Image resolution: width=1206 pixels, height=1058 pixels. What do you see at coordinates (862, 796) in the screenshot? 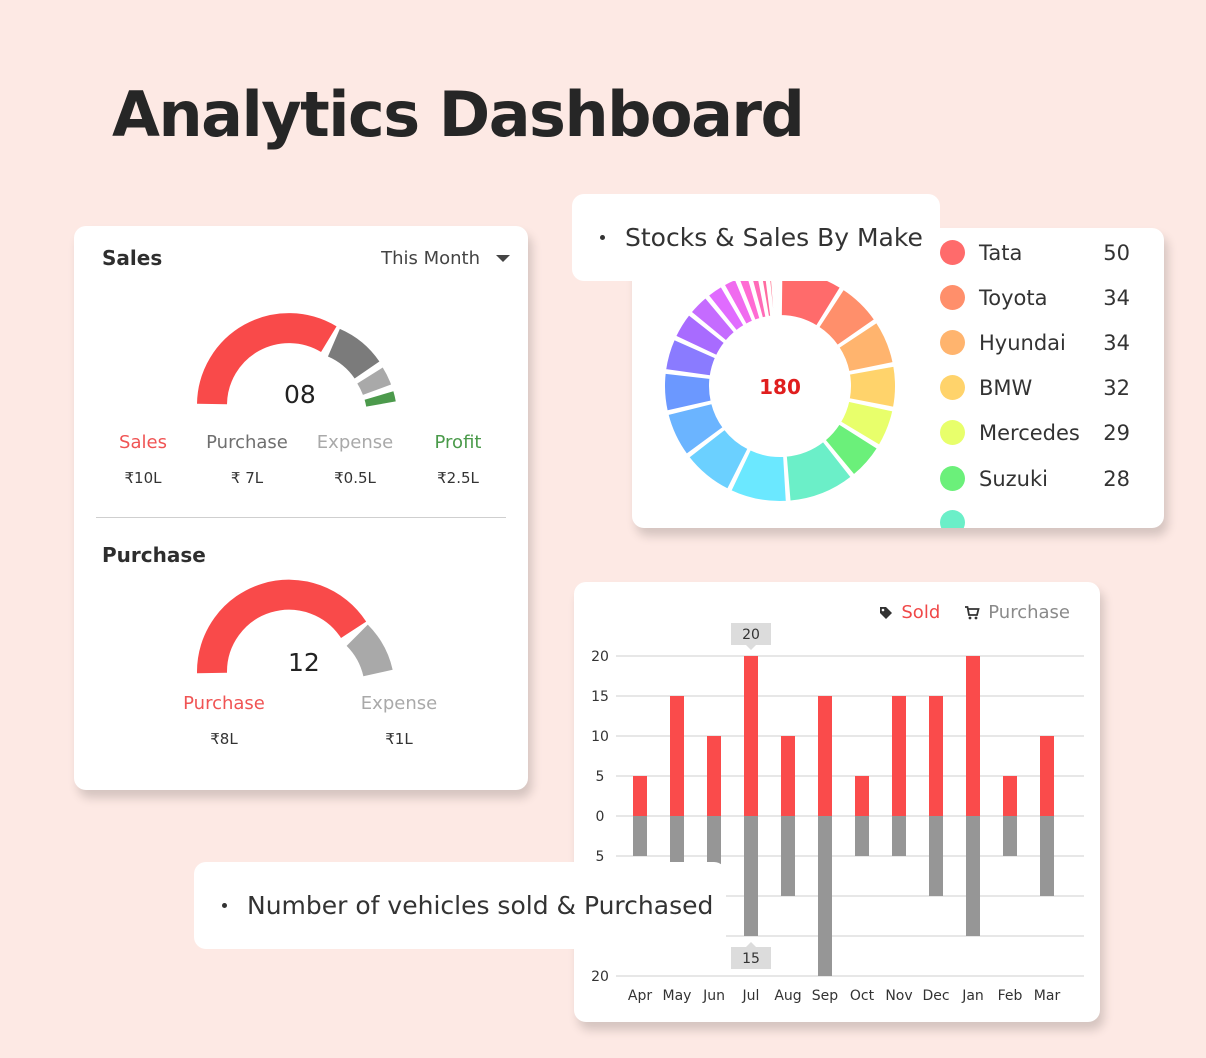
I see `bar-sold-oct` at bounding box center [862, 796].